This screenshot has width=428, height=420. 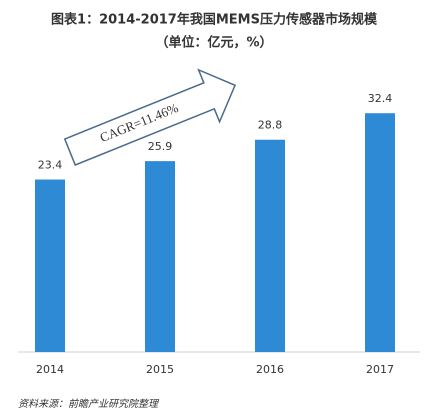 What do you see at coordinates (213, 43) in the screenshot?
I see `chart-subtitle: （单位：亿元，%）` at bounding box center [213, 43].